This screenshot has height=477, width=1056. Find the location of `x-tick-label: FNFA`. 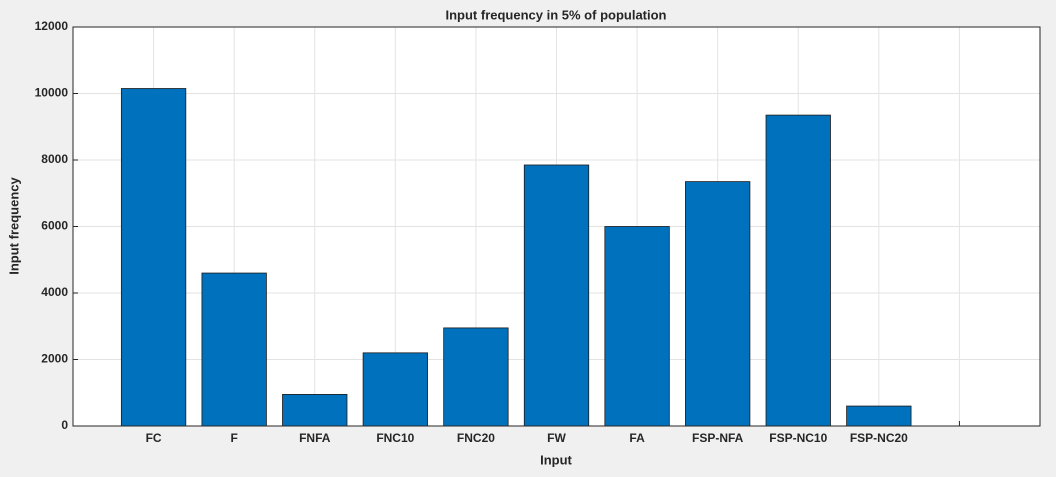

x-tick-label: FNFA is located at coordinates (315, 438).